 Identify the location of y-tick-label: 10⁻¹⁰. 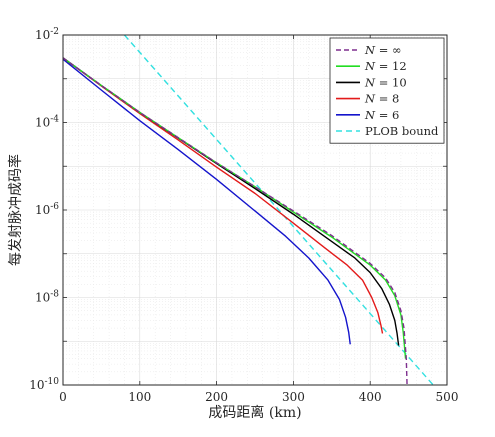
(44, 384).